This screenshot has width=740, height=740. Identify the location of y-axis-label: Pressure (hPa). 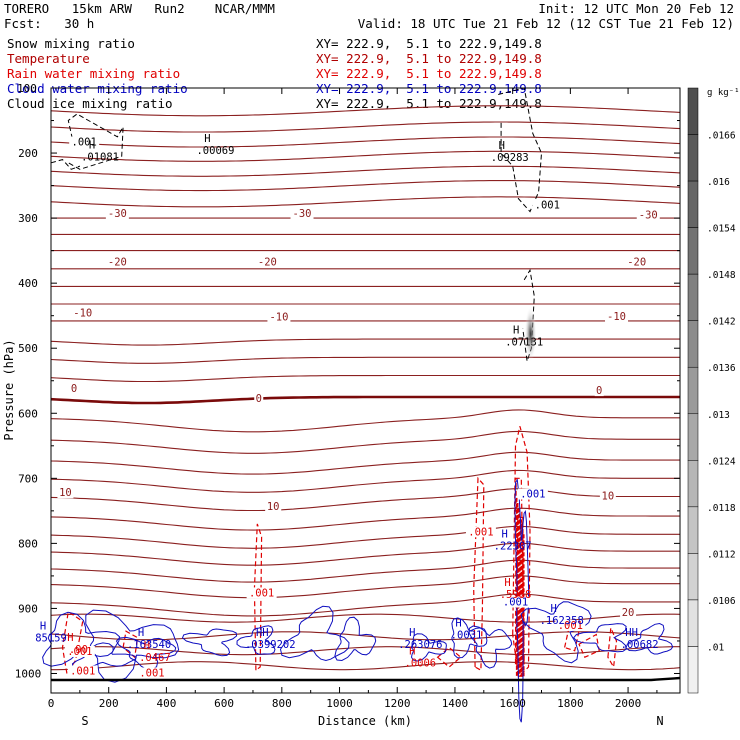
(9, 389).